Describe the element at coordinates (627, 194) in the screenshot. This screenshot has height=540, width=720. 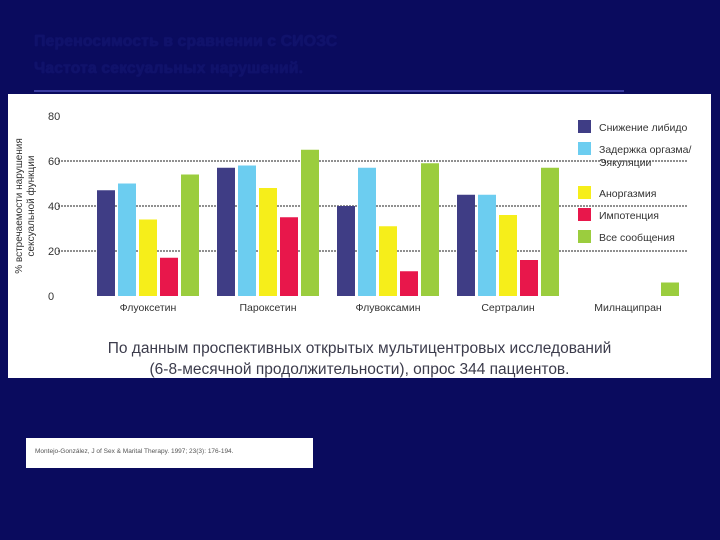
I see `legend-label: Аноргазмия` at that location.